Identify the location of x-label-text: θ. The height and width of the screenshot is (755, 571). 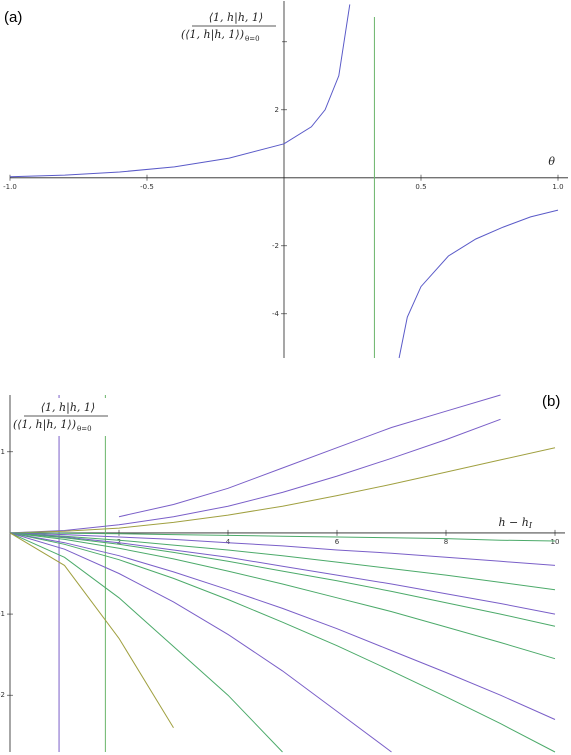
(551, 161).